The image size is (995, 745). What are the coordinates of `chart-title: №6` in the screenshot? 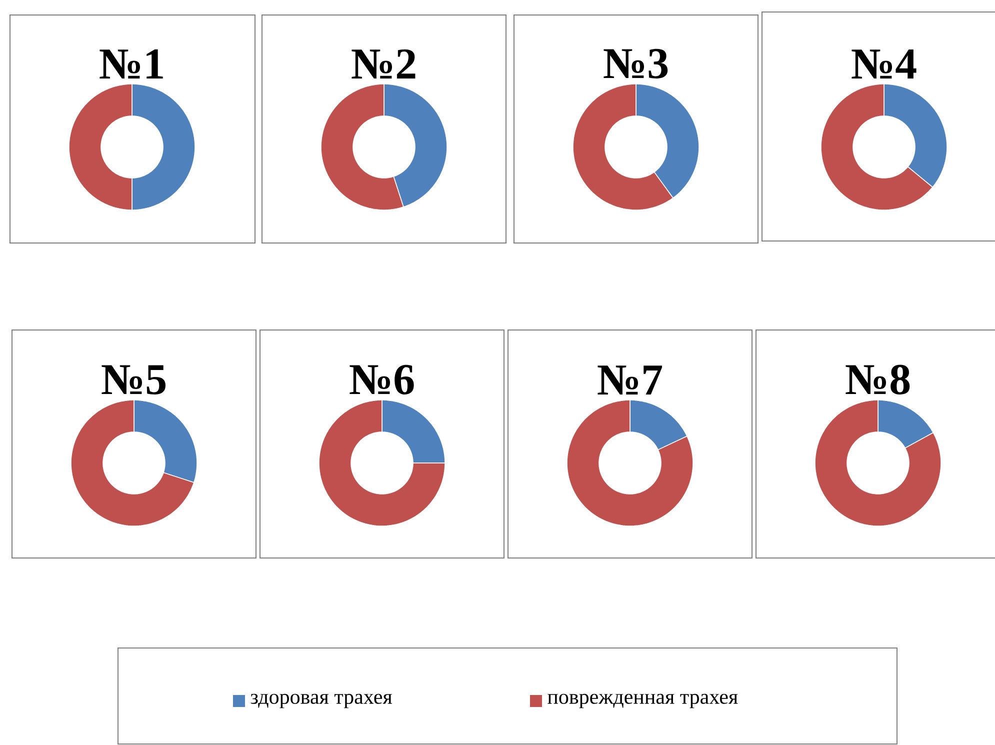 It's located at (382, 379).